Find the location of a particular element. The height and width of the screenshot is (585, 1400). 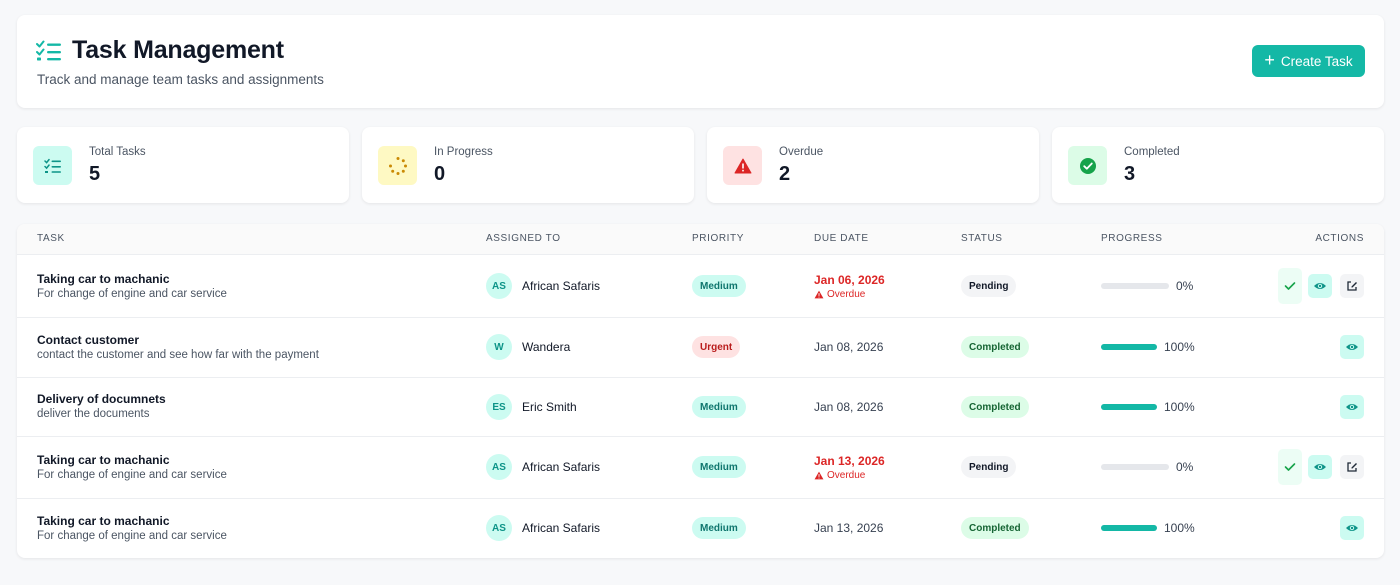

avatar: W is located at coordinates (499, 347).